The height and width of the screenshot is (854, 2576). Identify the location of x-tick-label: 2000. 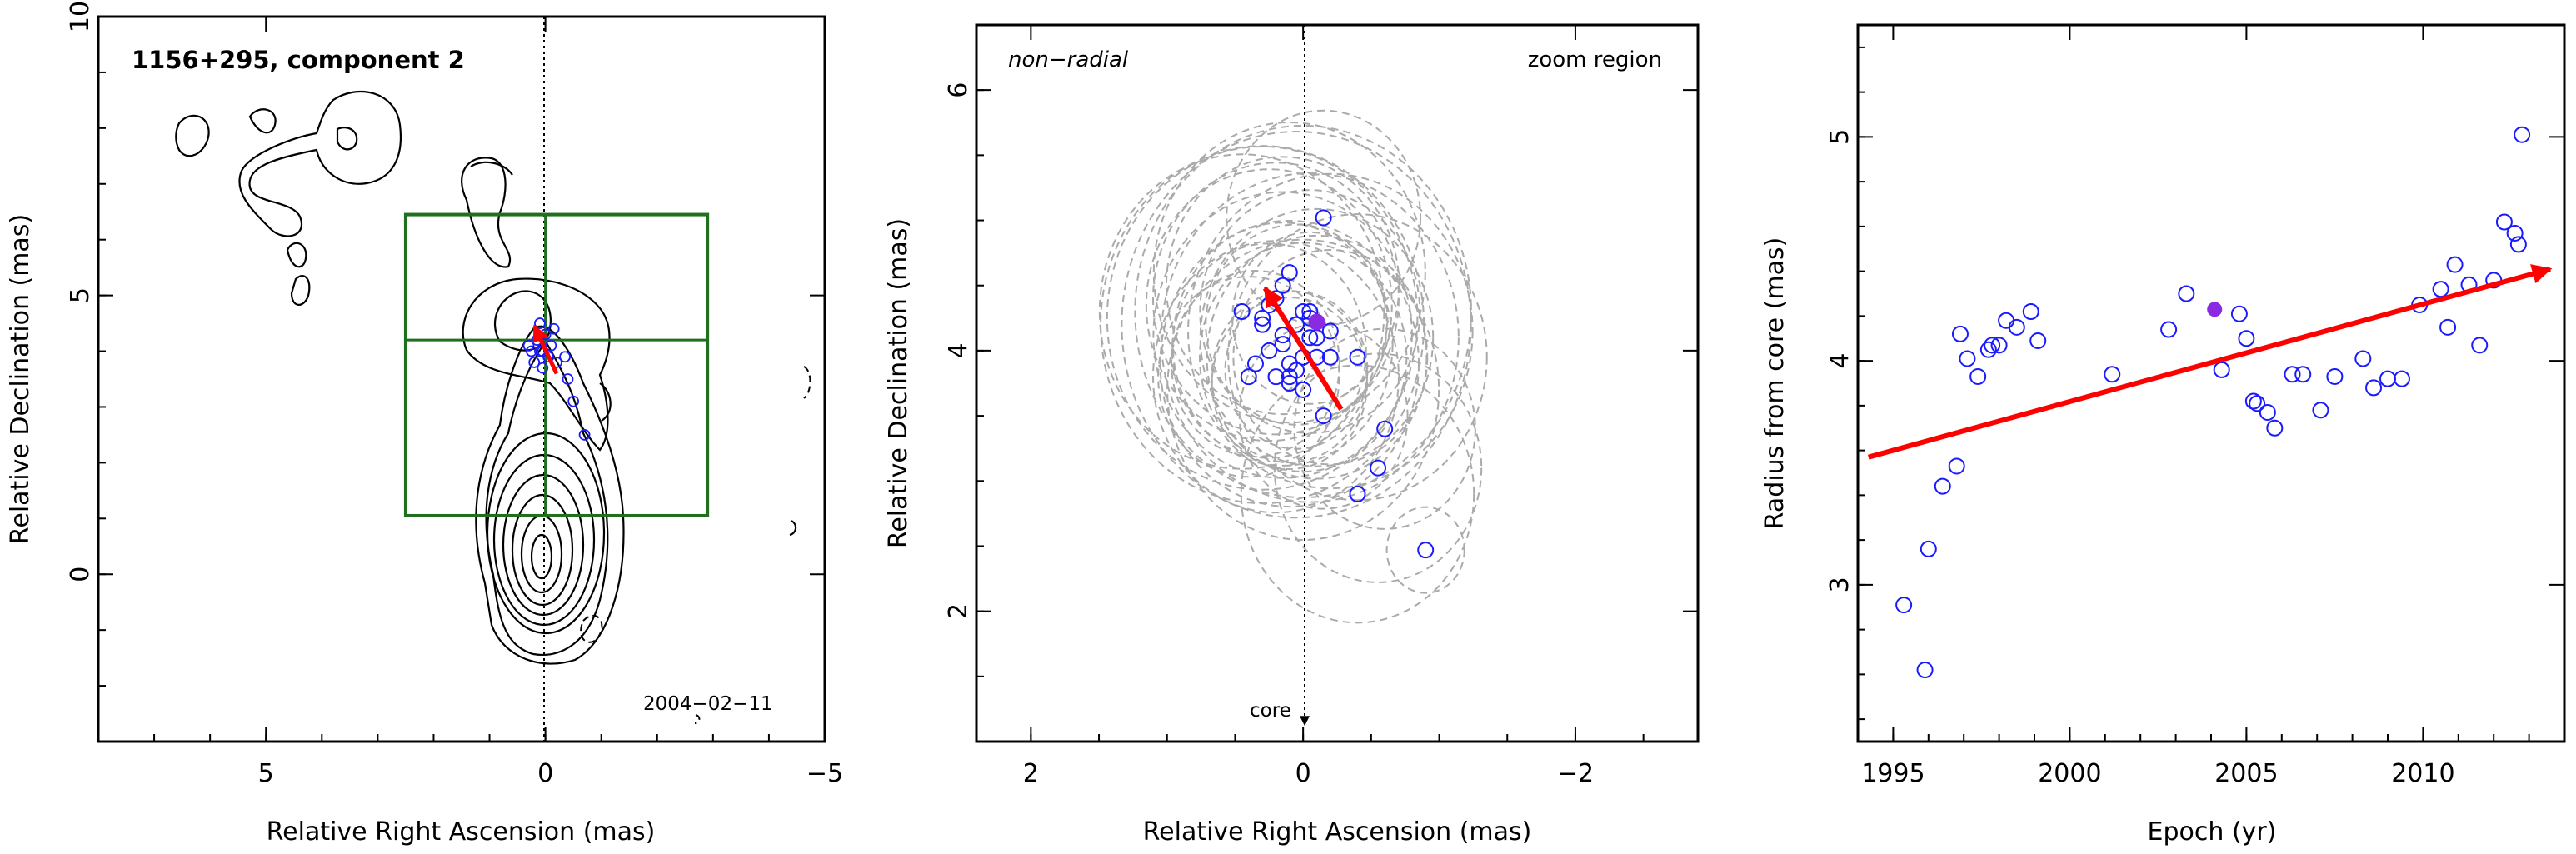
(2069, 773).